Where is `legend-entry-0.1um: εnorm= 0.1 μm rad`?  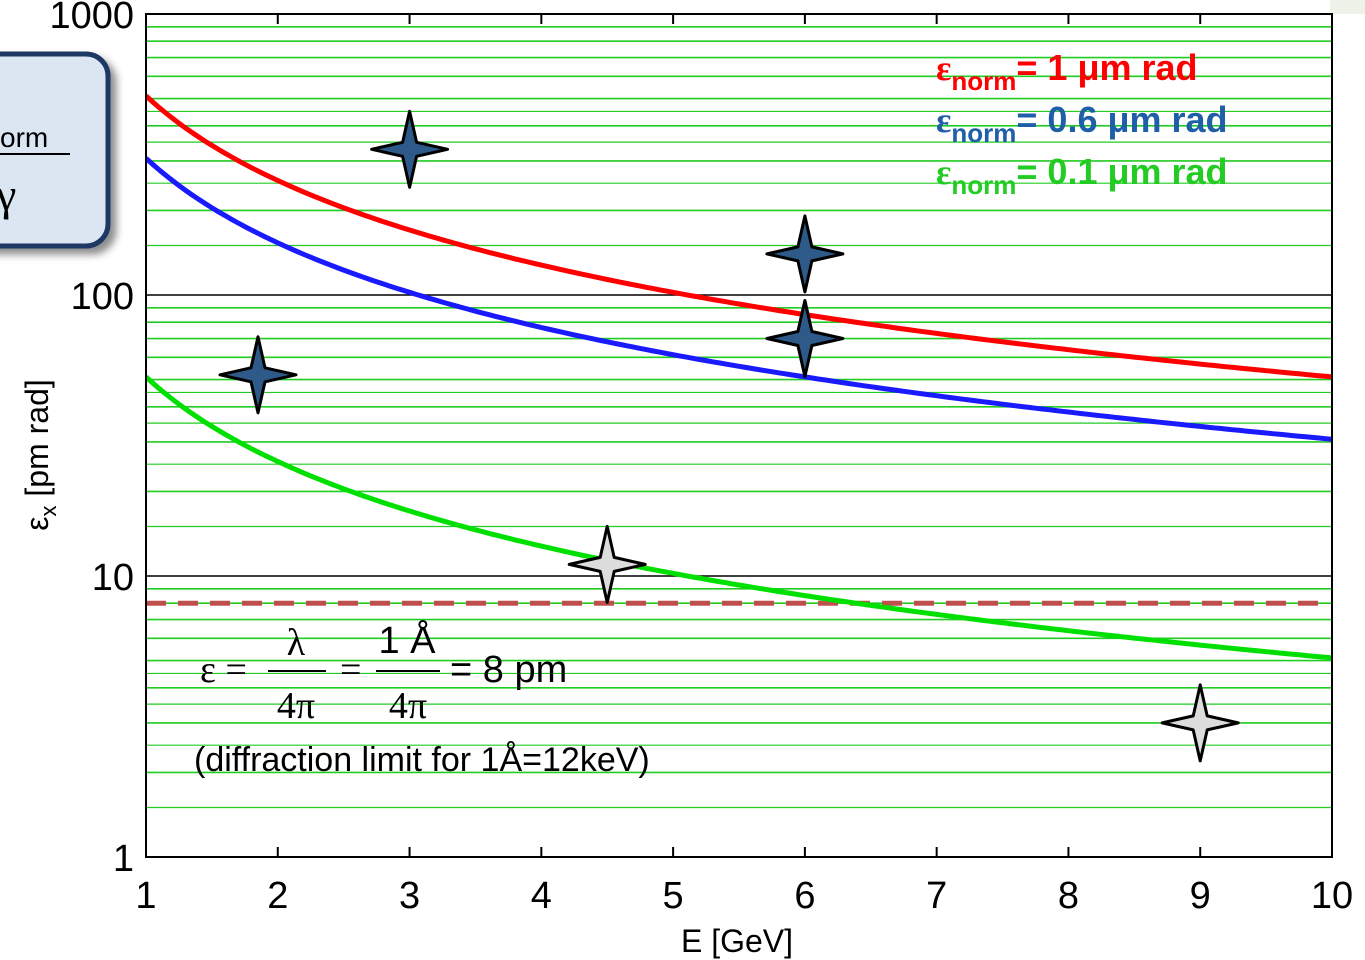 legend-entry-0.1um: εnorm= 0.1 μm rad is located at coordinates (1082, 175).